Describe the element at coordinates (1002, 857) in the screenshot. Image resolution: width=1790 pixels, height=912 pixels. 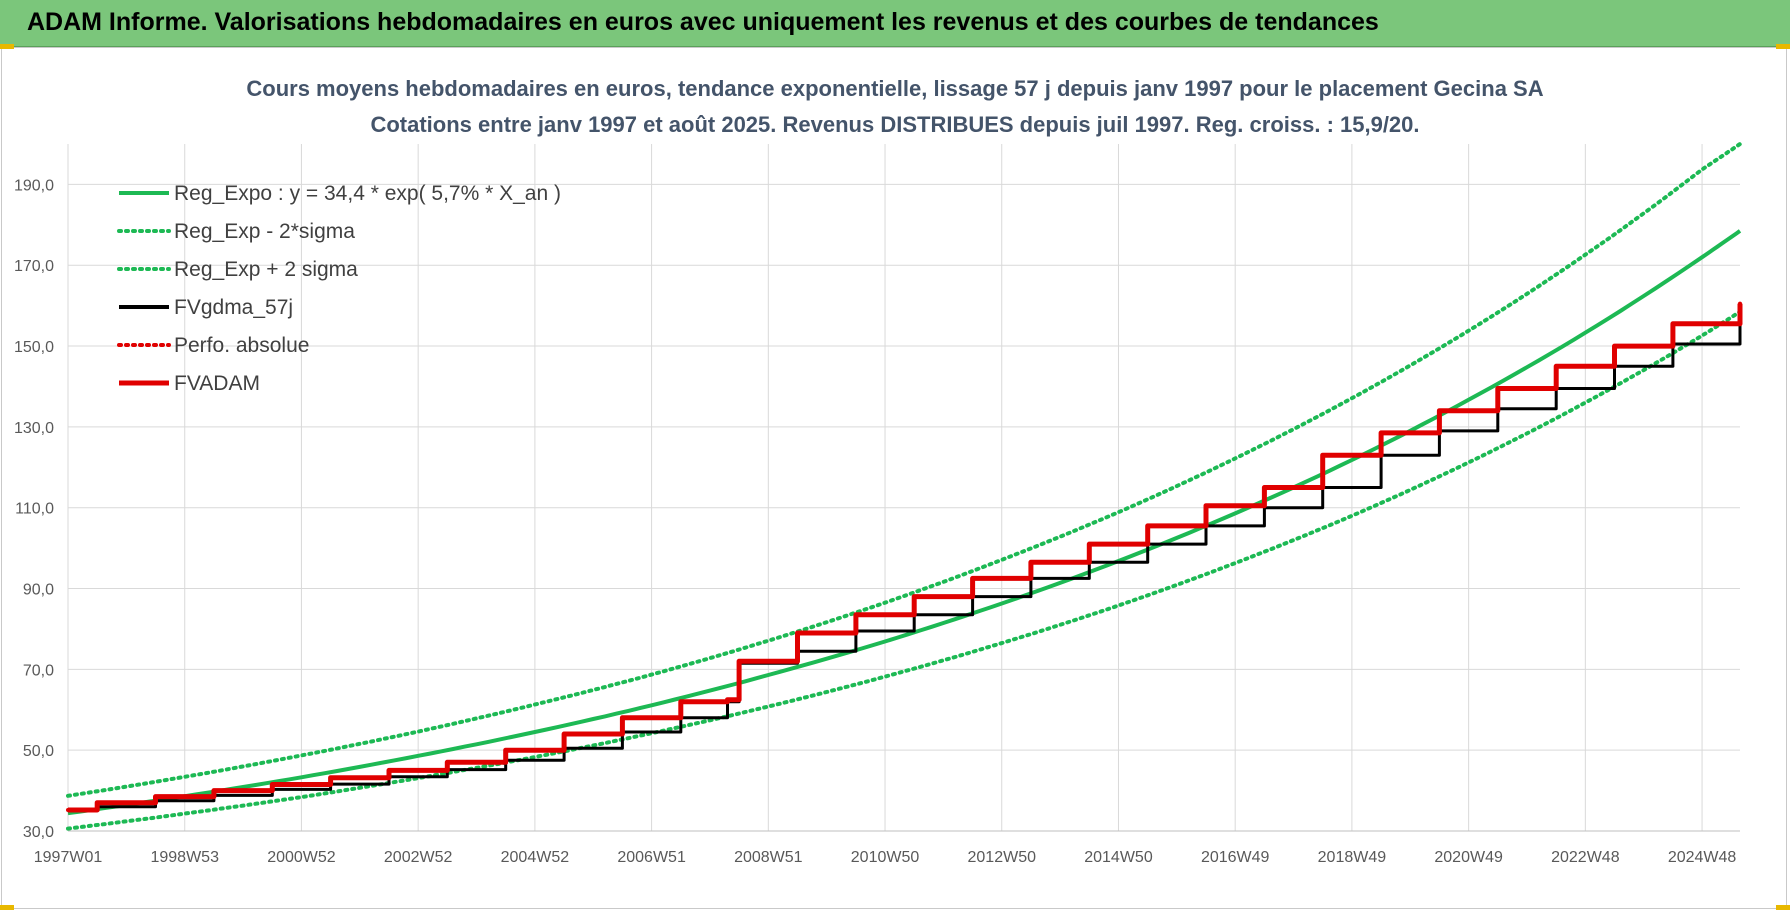
I see `x-tick-label: 2012W50` at that location.